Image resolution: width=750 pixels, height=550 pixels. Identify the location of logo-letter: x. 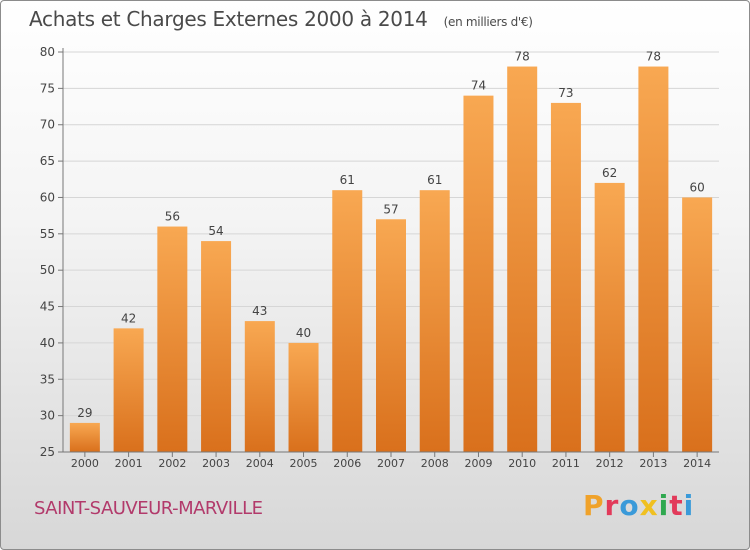
(649, 505).